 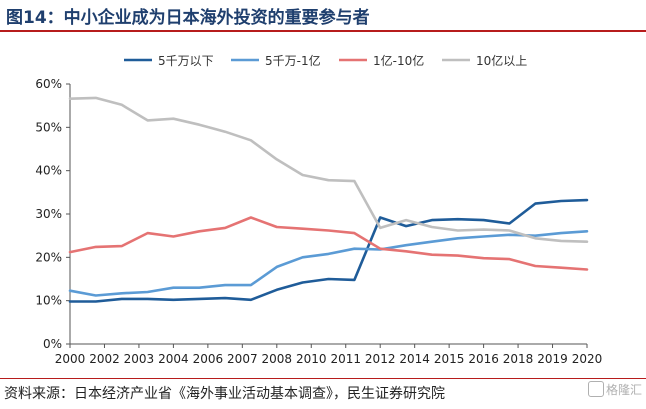 What do you see at coordinates (208, 359) in the screenshot?
I see `x-tick-label: 2006` at bounding box center [208, 359].